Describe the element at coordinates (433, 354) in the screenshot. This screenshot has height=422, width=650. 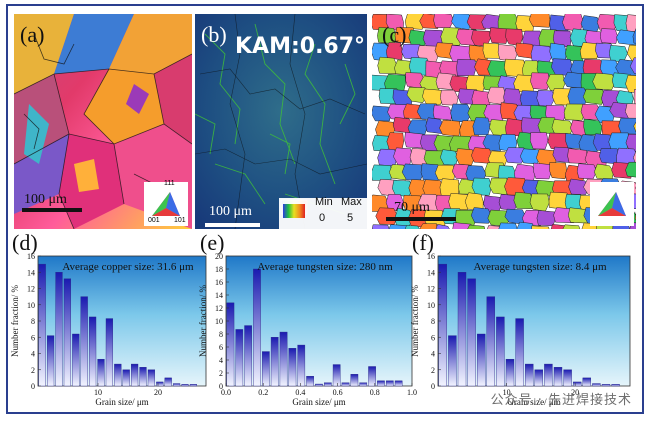
I see `y-tick-label: 4` at that location.